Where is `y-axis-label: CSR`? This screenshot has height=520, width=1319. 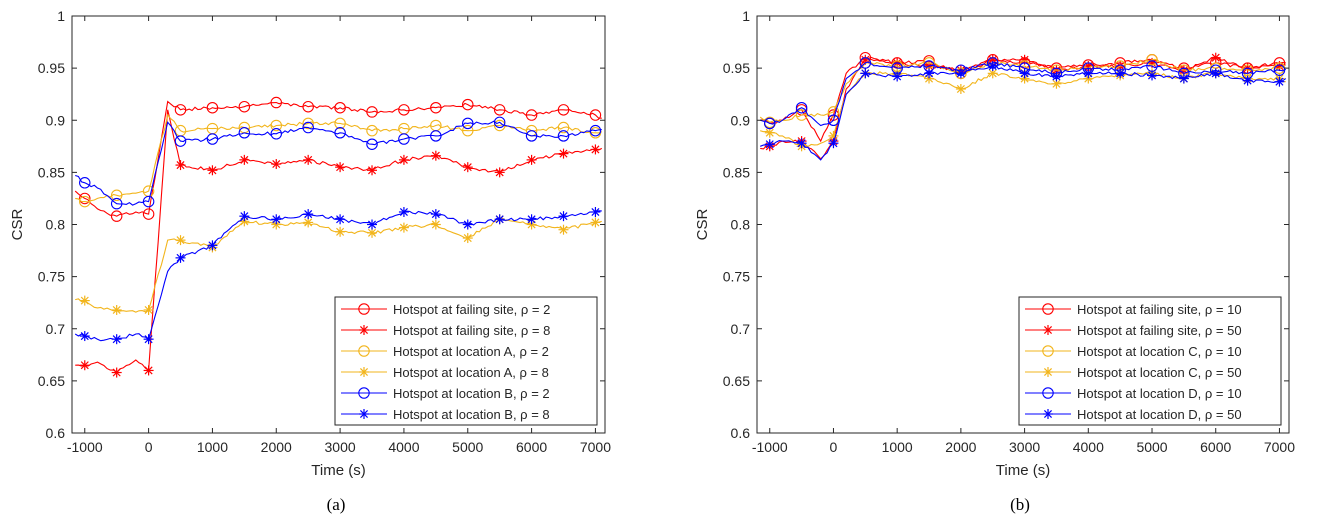
y-axis-label: CSR is located at coordinates (17, 224).